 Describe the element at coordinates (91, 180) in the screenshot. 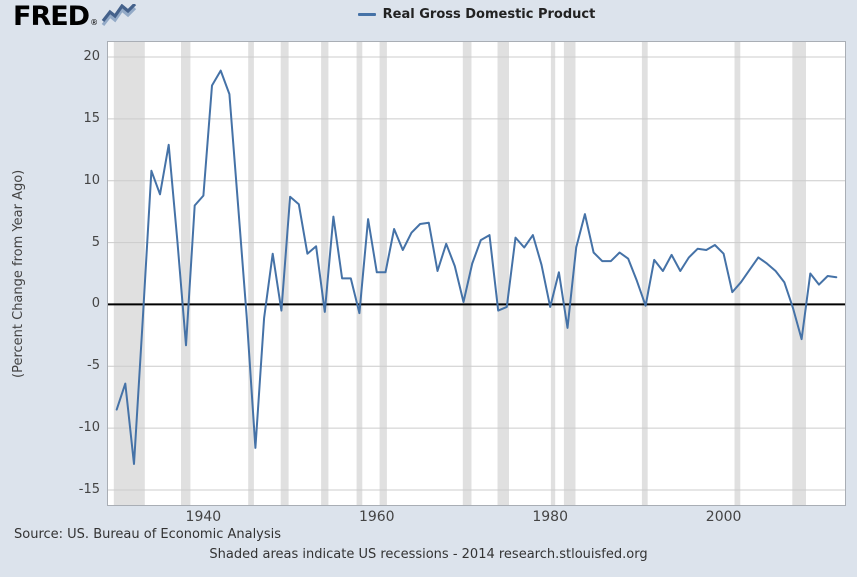

I see `y-tick-label: 10` at that location.